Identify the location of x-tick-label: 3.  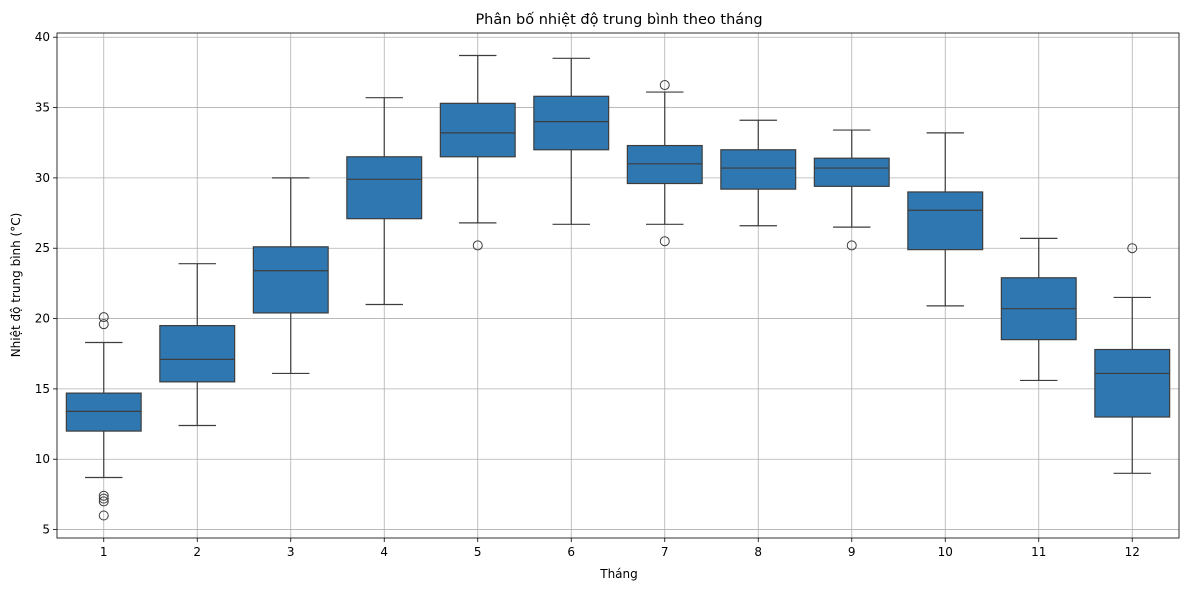
(291, 552).